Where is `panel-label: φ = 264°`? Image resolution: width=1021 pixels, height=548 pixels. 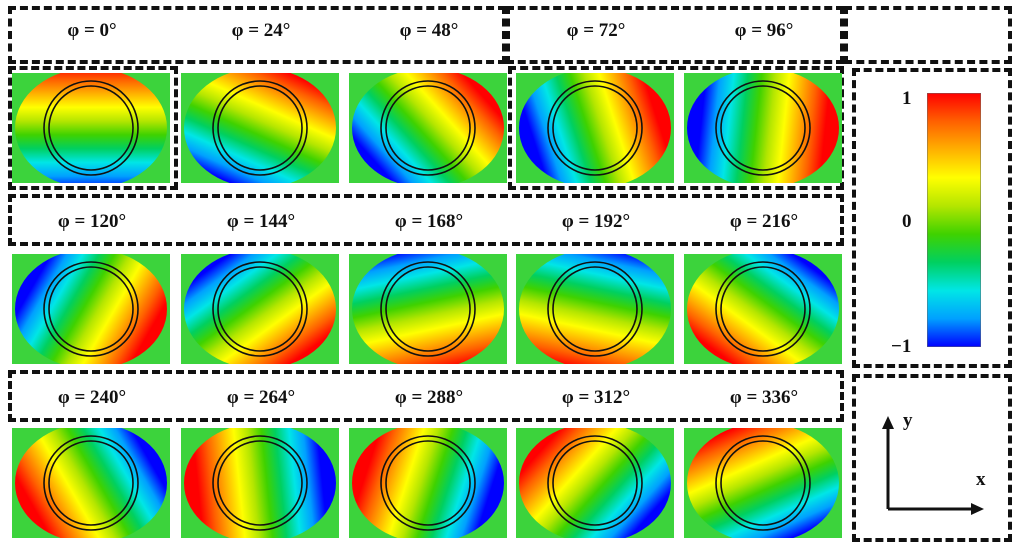
panel-label: φ = 264° is located at coordinates (261, 397).